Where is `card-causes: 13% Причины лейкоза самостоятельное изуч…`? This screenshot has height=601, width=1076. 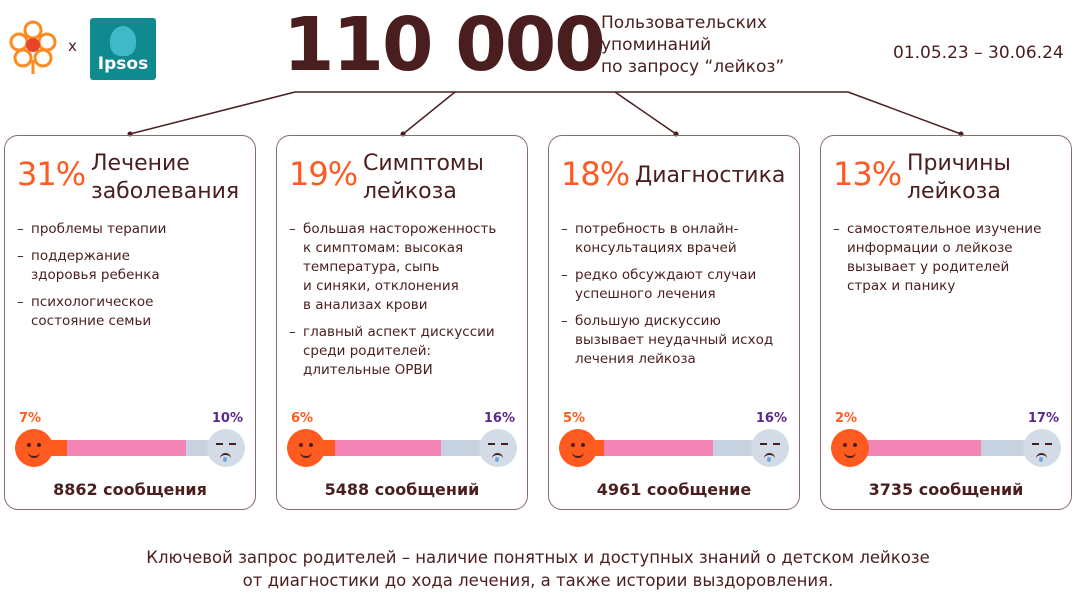 card-causes: 13% Причины лейкоза самостоятельное изуч… is located at coordinates (946, 322).